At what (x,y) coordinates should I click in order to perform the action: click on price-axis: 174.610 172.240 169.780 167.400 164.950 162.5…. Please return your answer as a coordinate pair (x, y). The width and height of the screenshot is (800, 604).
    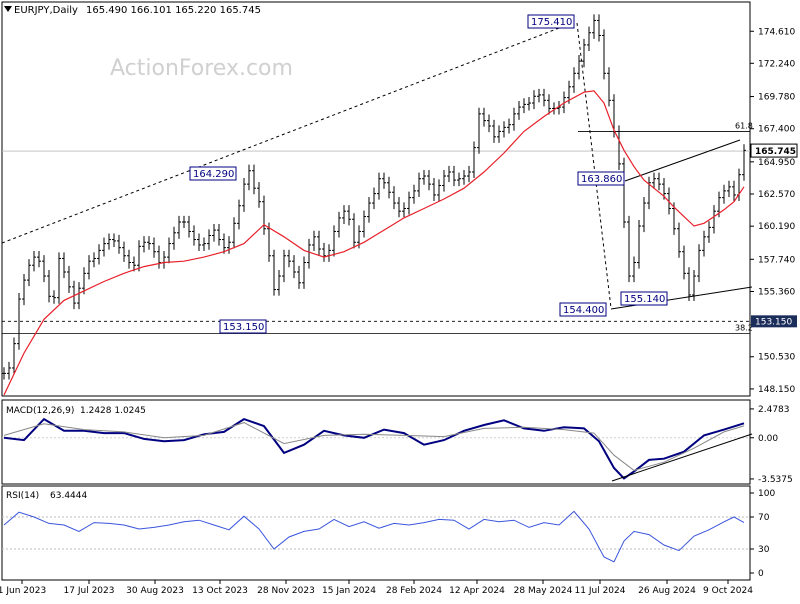
    Looking at the image, I should click on (772, 211).